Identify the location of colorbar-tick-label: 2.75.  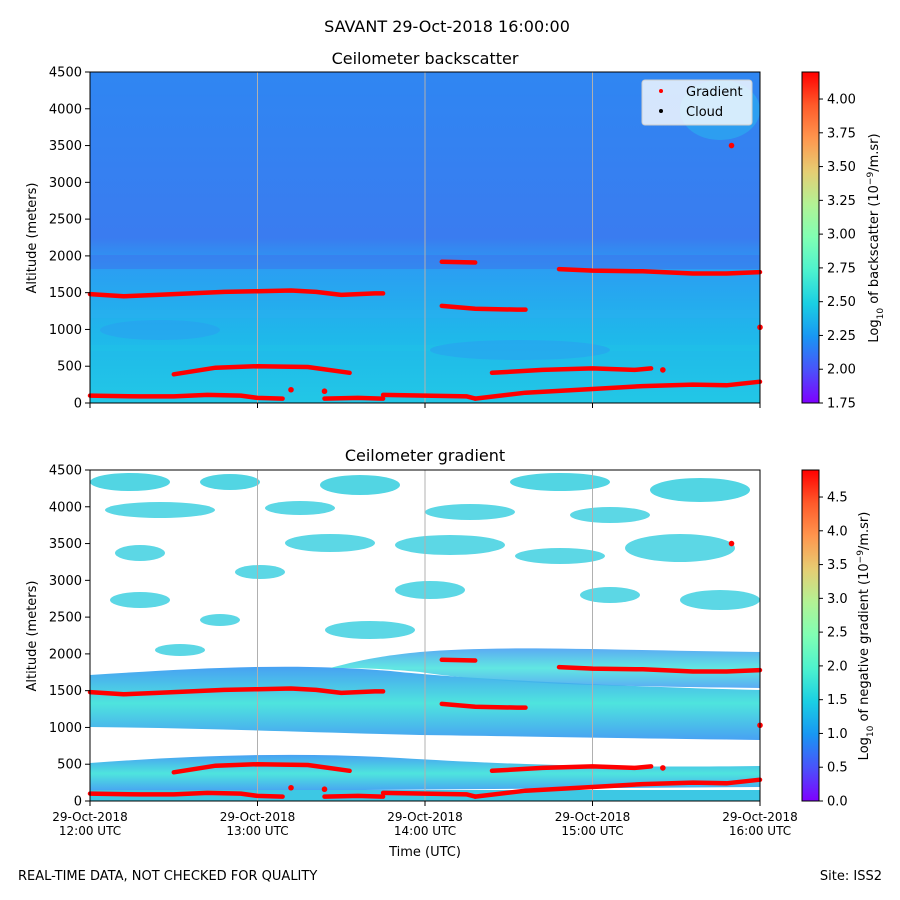
(841, 268).